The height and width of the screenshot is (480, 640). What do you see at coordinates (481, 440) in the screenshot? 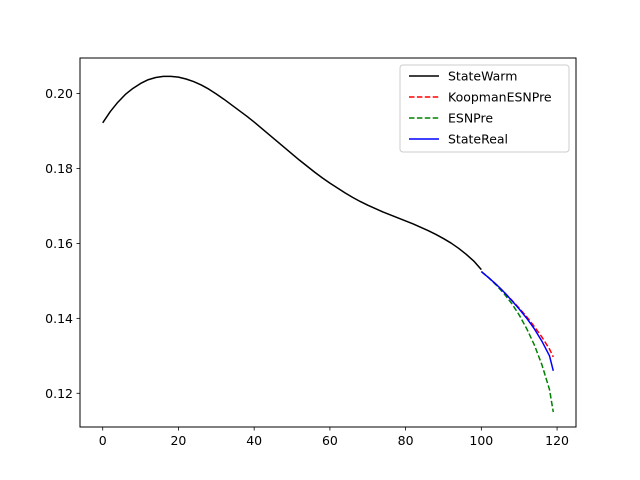
I see `x-tick-label: 100` at bounding box center [481, 440].